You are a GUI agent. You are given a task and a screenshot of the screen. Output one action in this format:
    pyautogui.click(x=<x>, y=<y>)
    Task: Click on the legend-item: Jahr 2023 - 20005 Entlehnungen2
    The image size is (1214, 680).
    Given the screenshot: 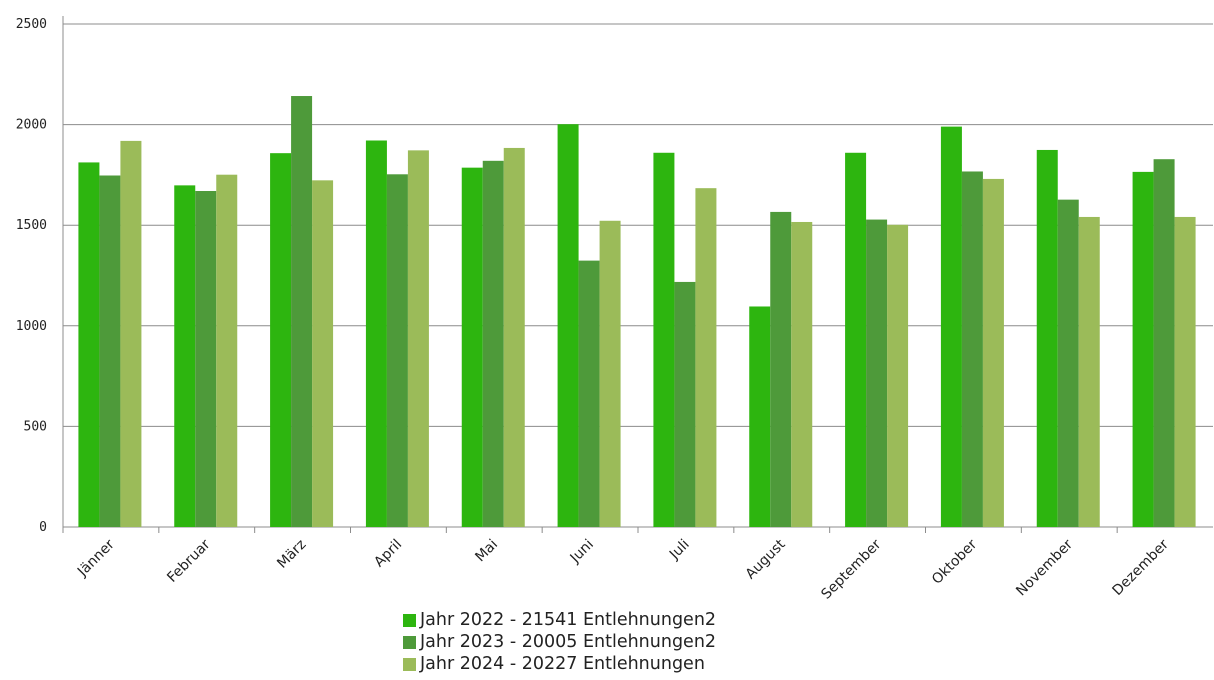 What is the action you would take?
    pyautogui.click(x=559, y=642)
    